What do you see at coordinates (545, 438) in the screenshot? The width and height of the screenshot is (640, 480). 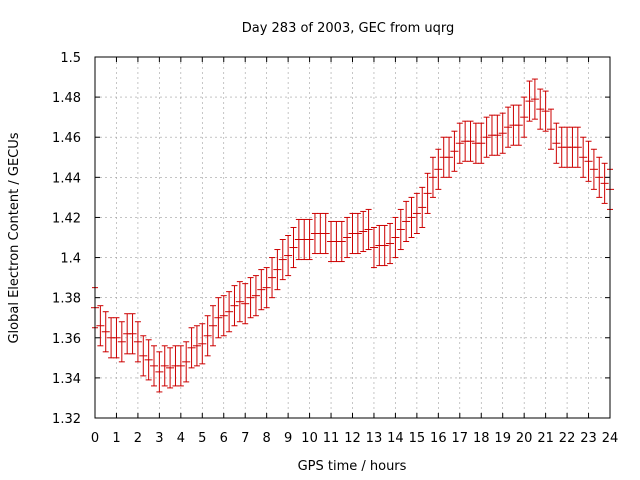 I see `x-tick-label: 21` at bounding box center [545, 438].